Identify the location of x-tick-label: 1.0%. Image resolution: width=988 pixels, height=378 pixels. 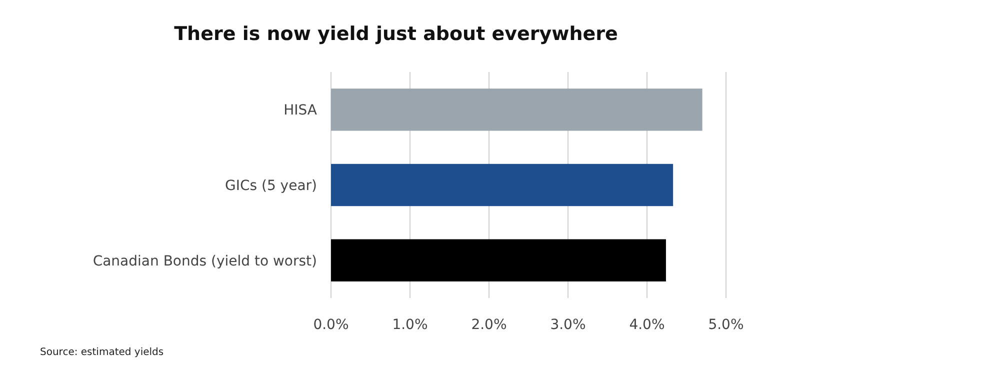
(410, 325).